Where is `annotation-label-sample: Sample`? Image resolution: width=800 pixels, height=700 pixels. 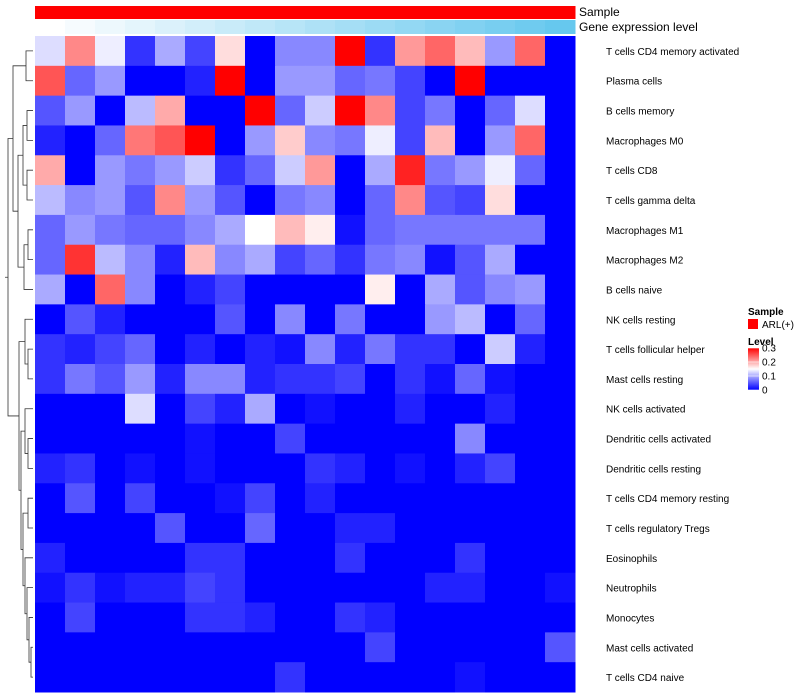 annotation-label-sample: Sample is located at coordinates (599, 12).